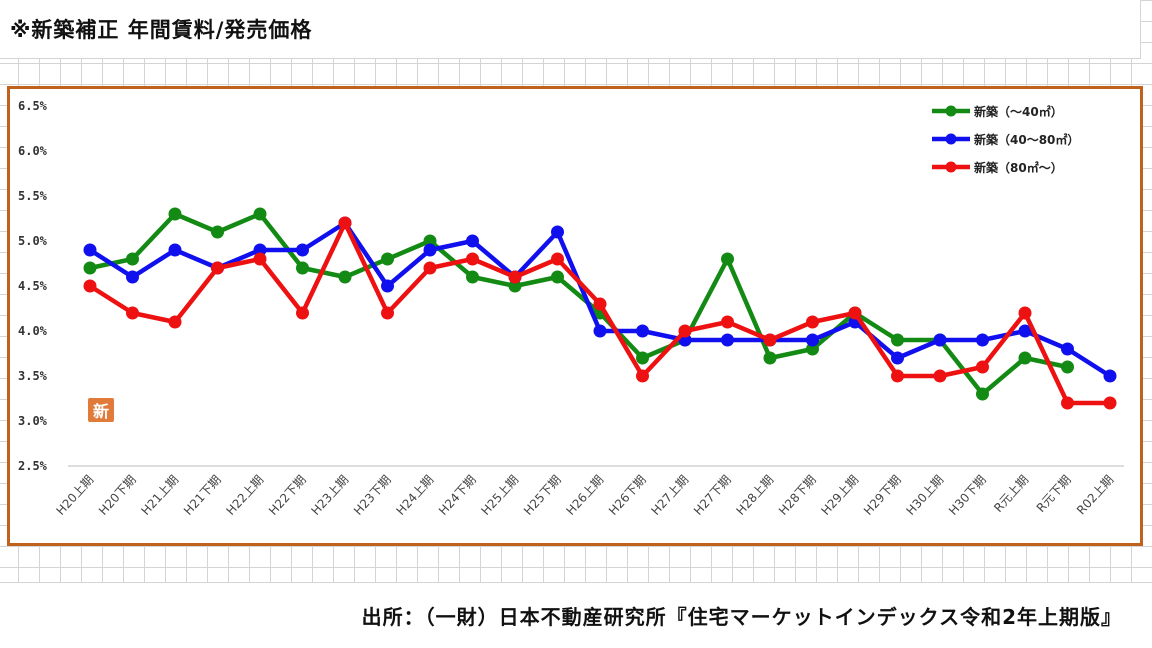  What do you see at coordinates (741, 617) in the screenshot?
I see `source-note: 出所：（一財）日本不動産研究所『住宅マーケットインデックス令和2年上期版』` at bounding box center [741, 617].